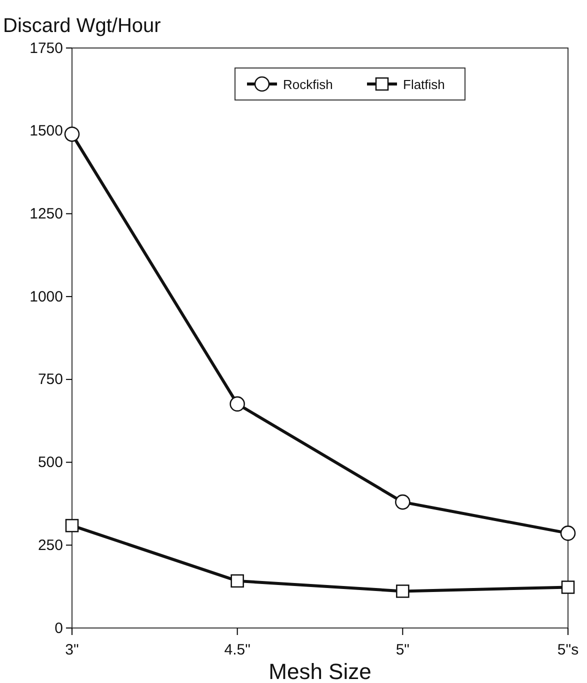  I want to click on y-tick-label: 1750, so click(46, 48).